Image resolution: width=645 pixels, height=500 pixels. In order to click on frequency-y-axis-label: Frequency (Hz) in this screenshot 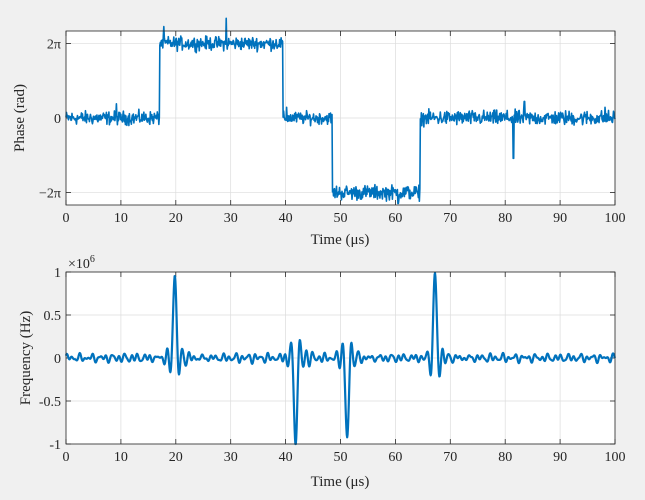, I will do `click(26, 358)`.